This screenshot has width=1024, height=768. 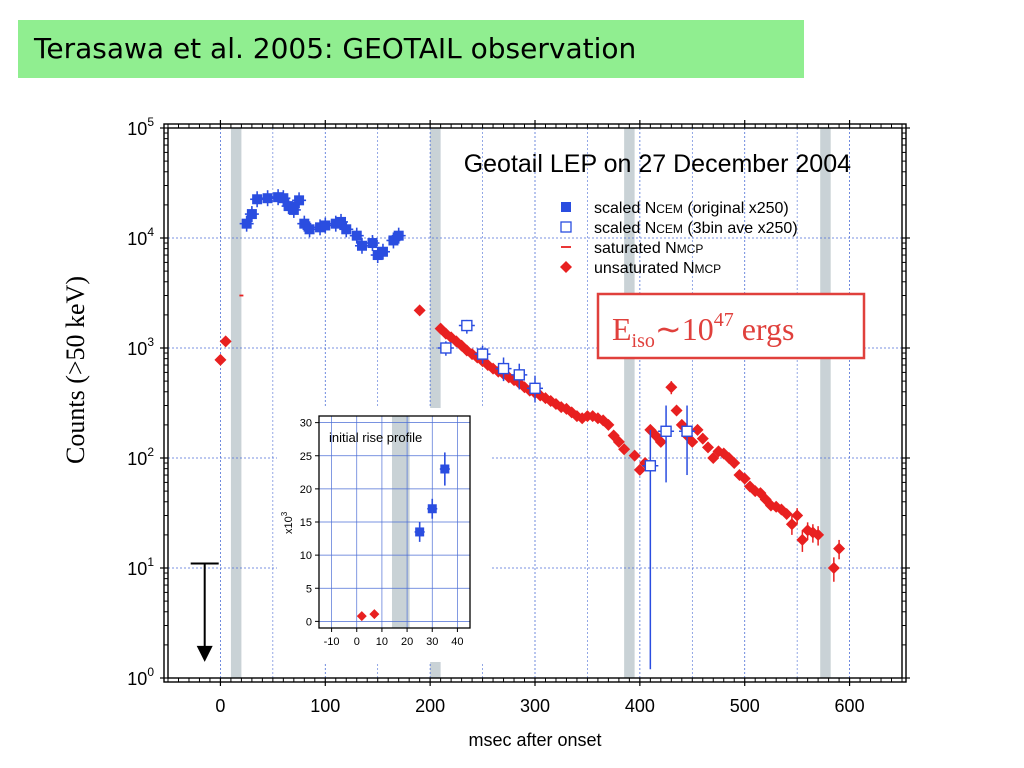 I want to click on y-tick-label: 10¹, so click(x=140, y=567).